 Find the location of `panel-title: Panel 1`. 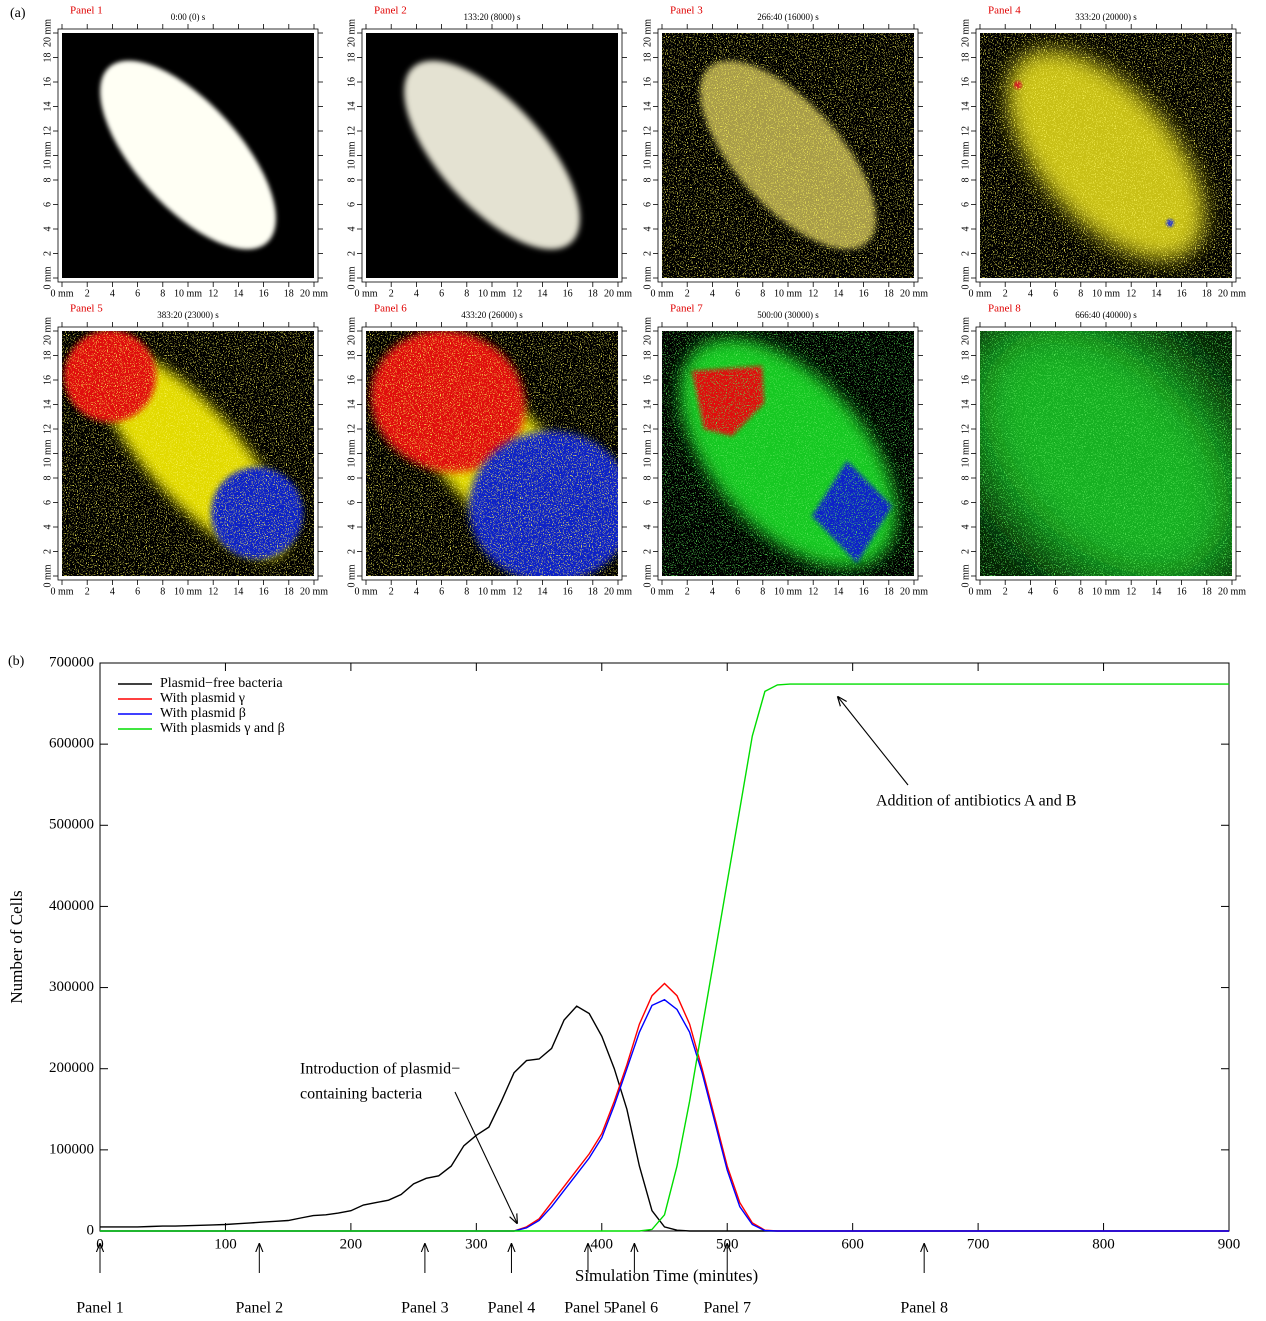

panel-title: Panel 1 is located at coordinates (86, 11).